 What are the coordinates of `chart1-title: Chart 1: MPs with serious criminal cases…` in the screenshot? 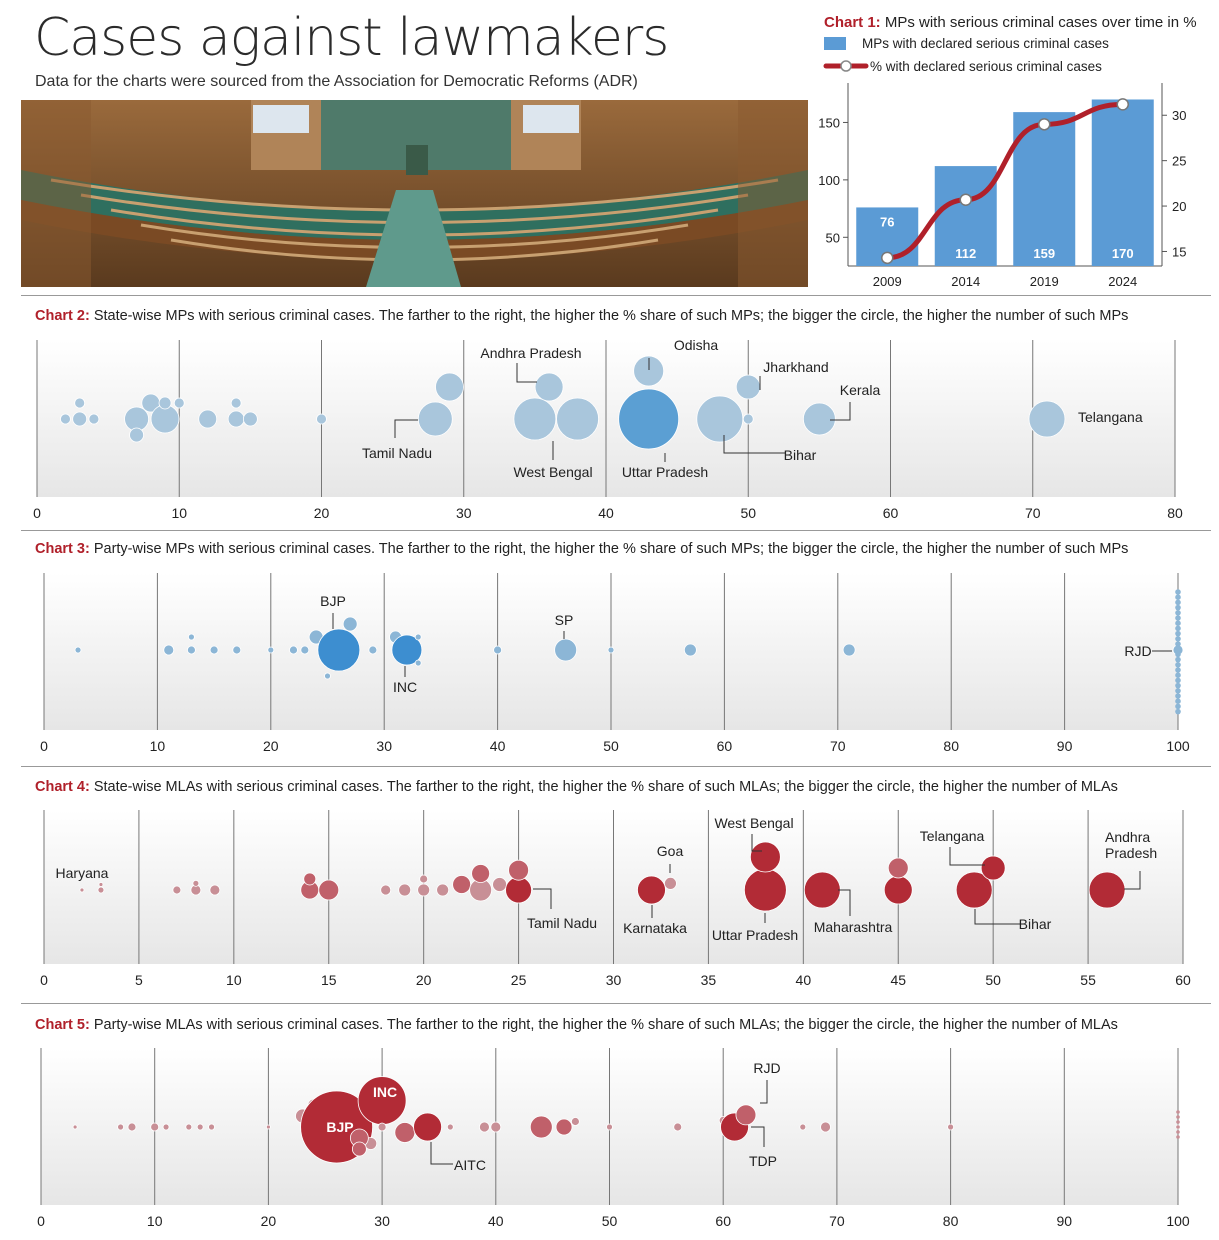 It's located at (1010, 22).